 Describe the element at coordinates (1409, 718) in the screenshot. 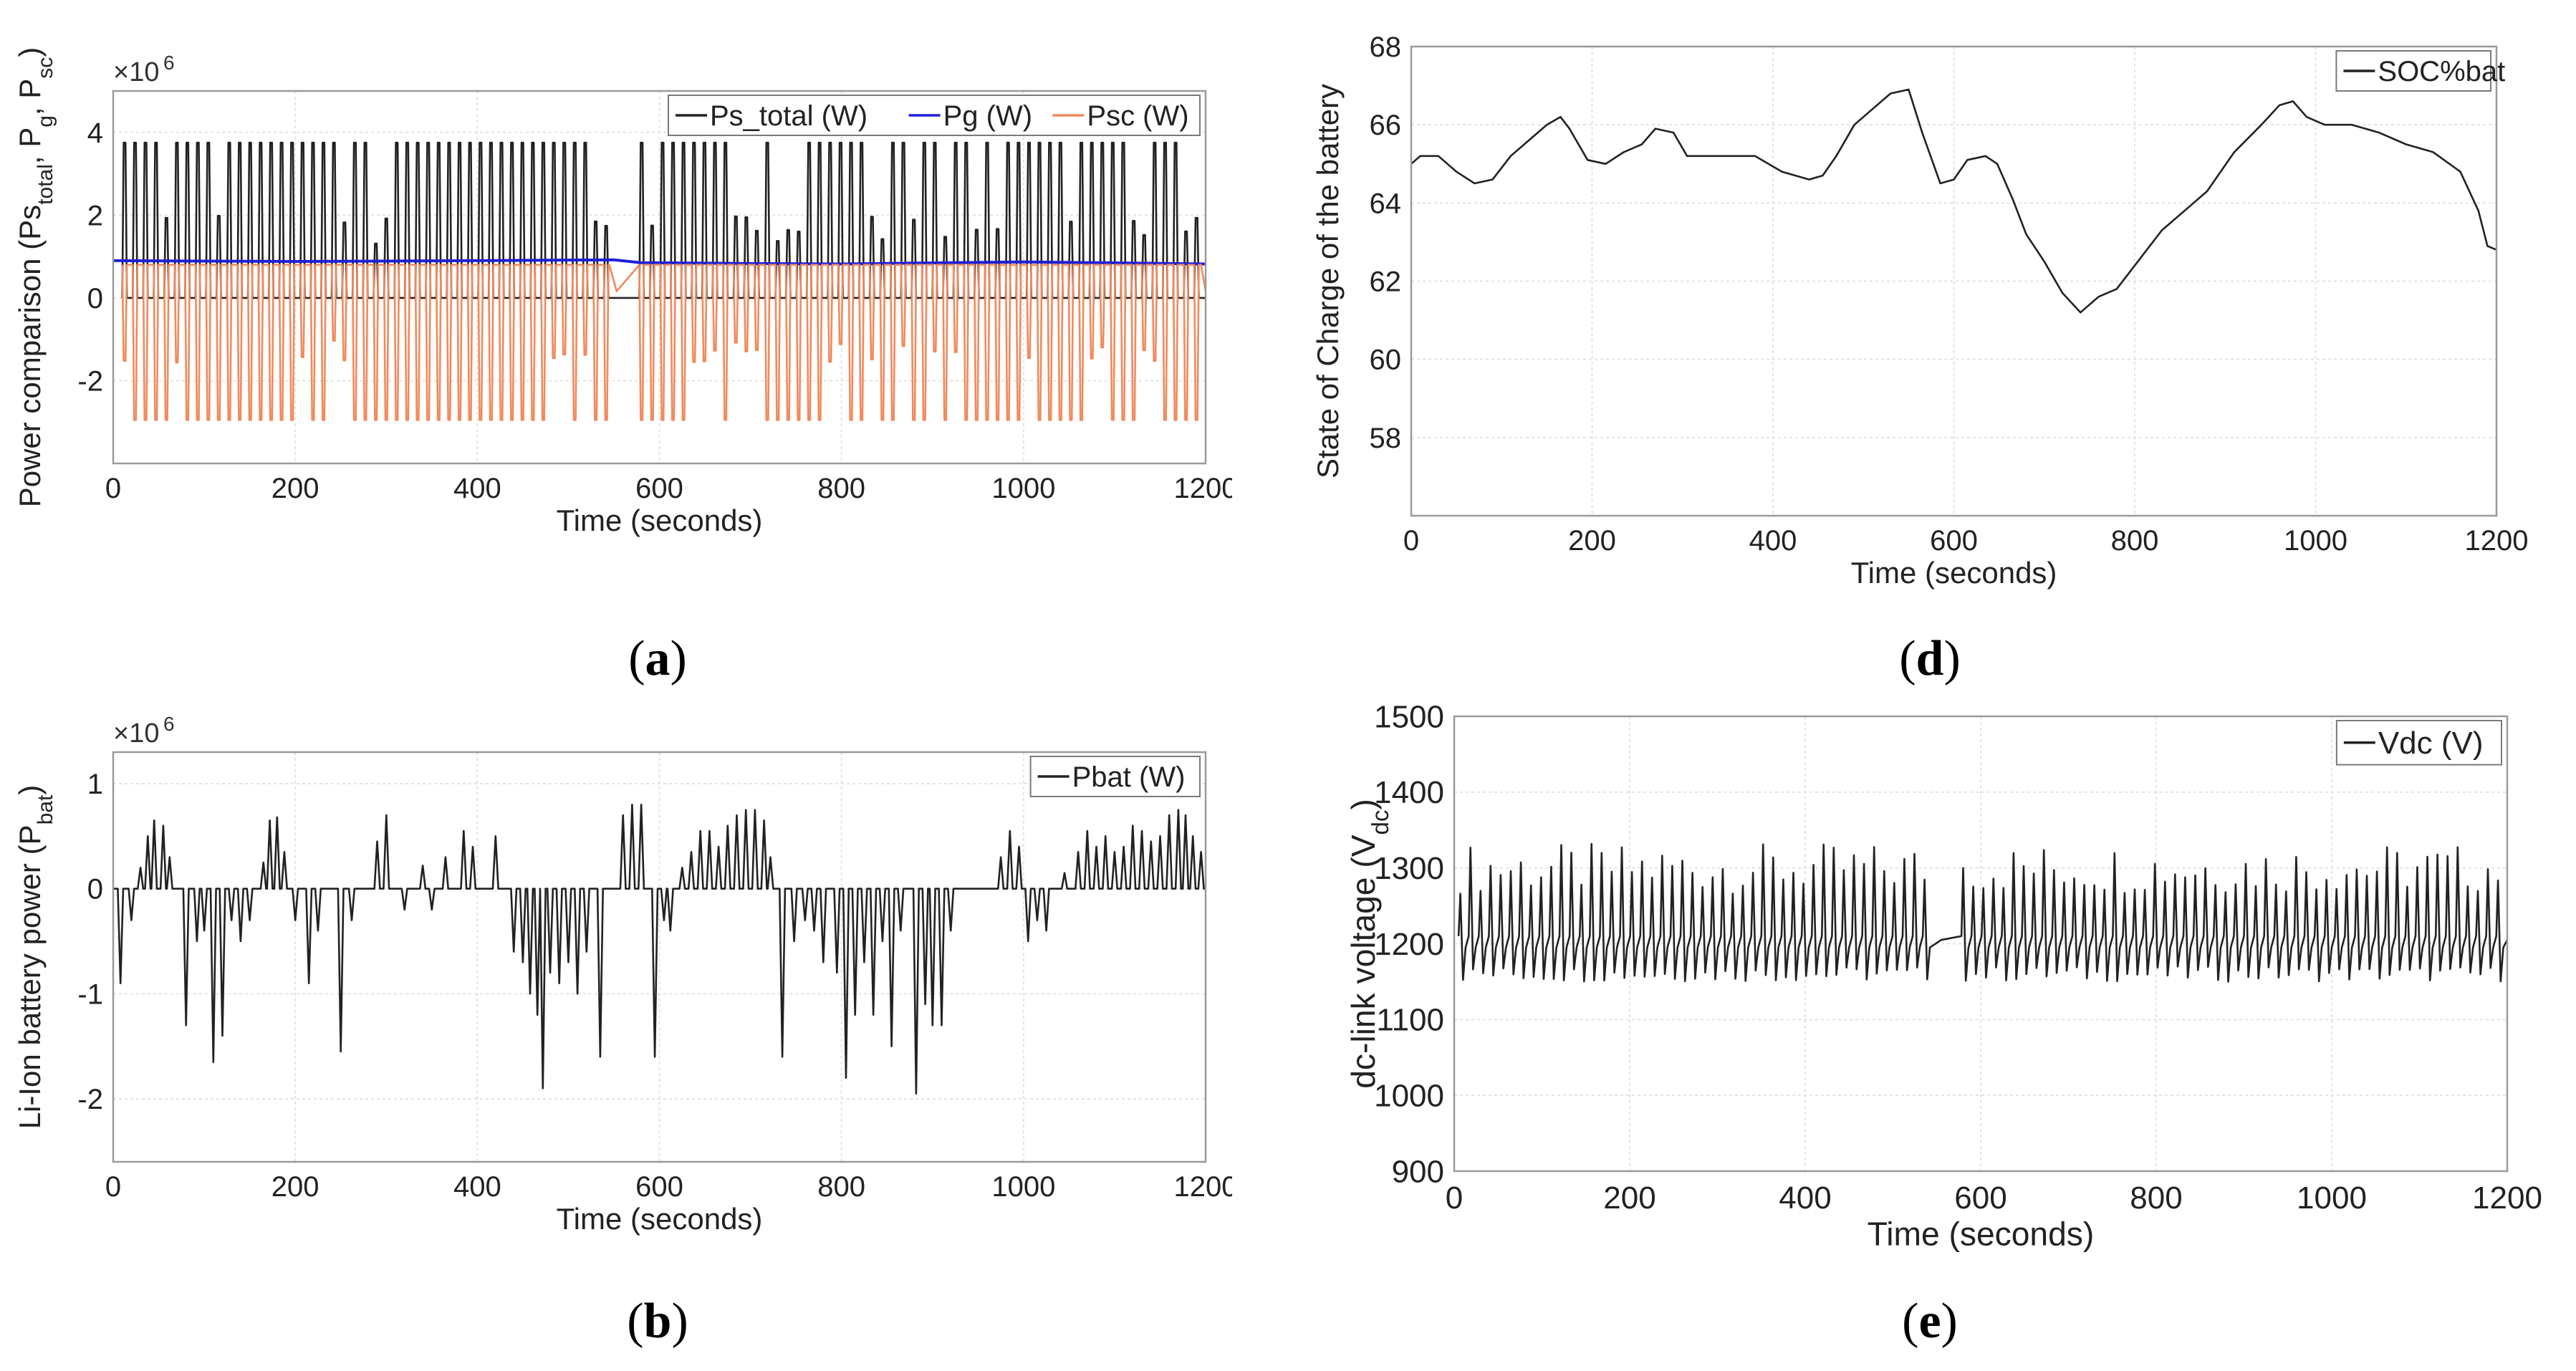

I see `y-tick-label: 1500` at that location.